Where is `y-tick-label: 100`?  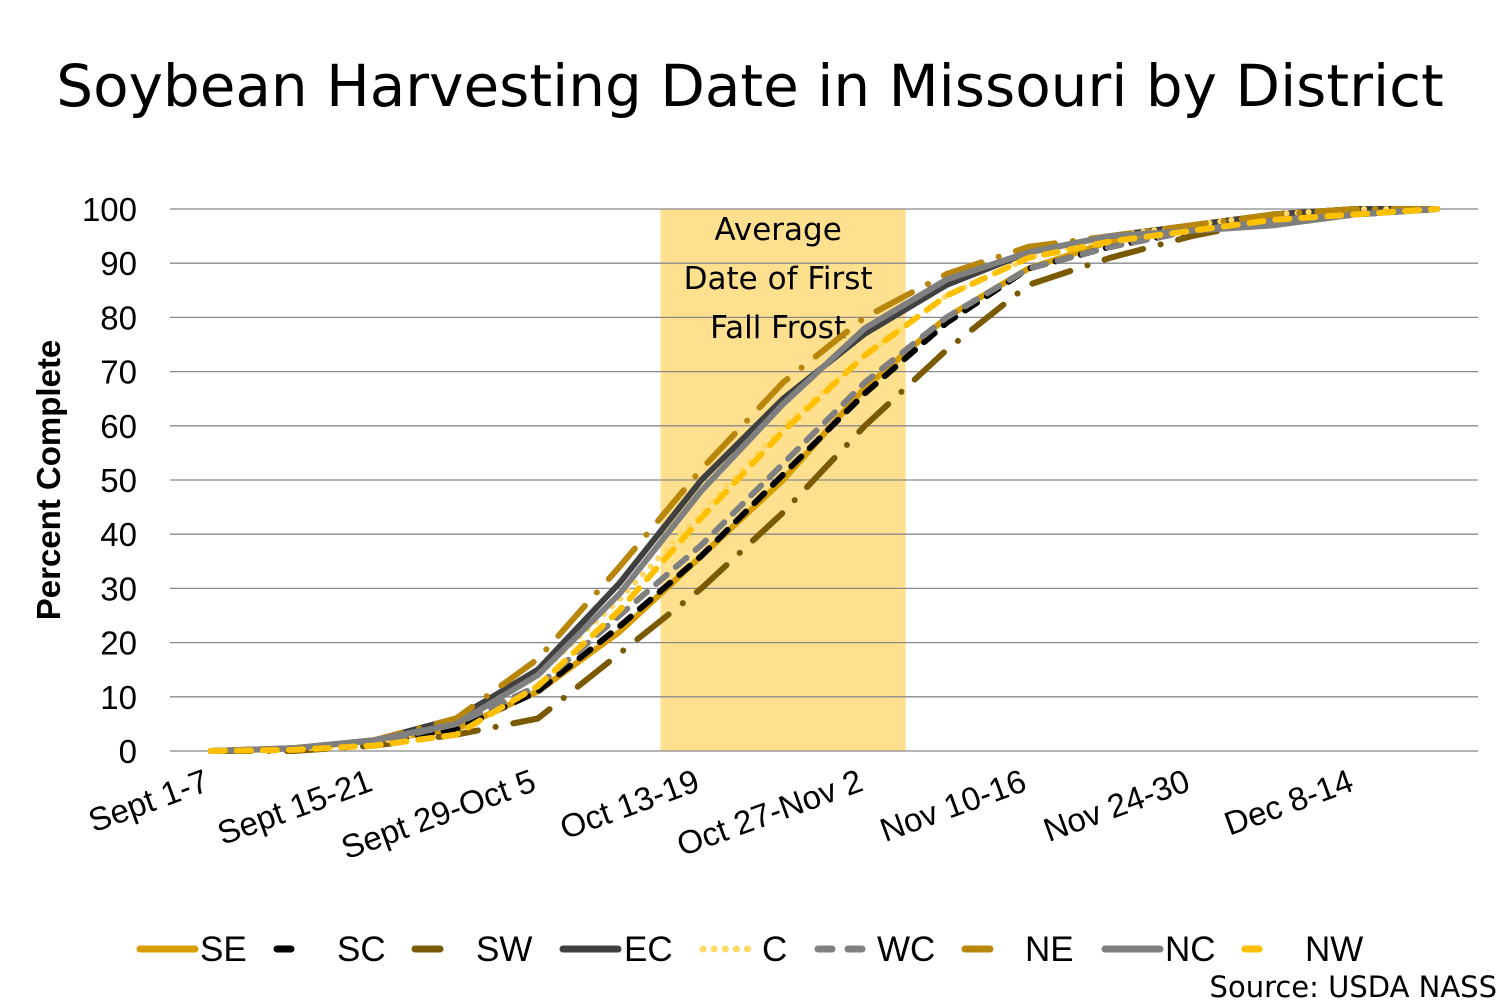 y-tick-label: 100 is located at coordinates (109, 209).